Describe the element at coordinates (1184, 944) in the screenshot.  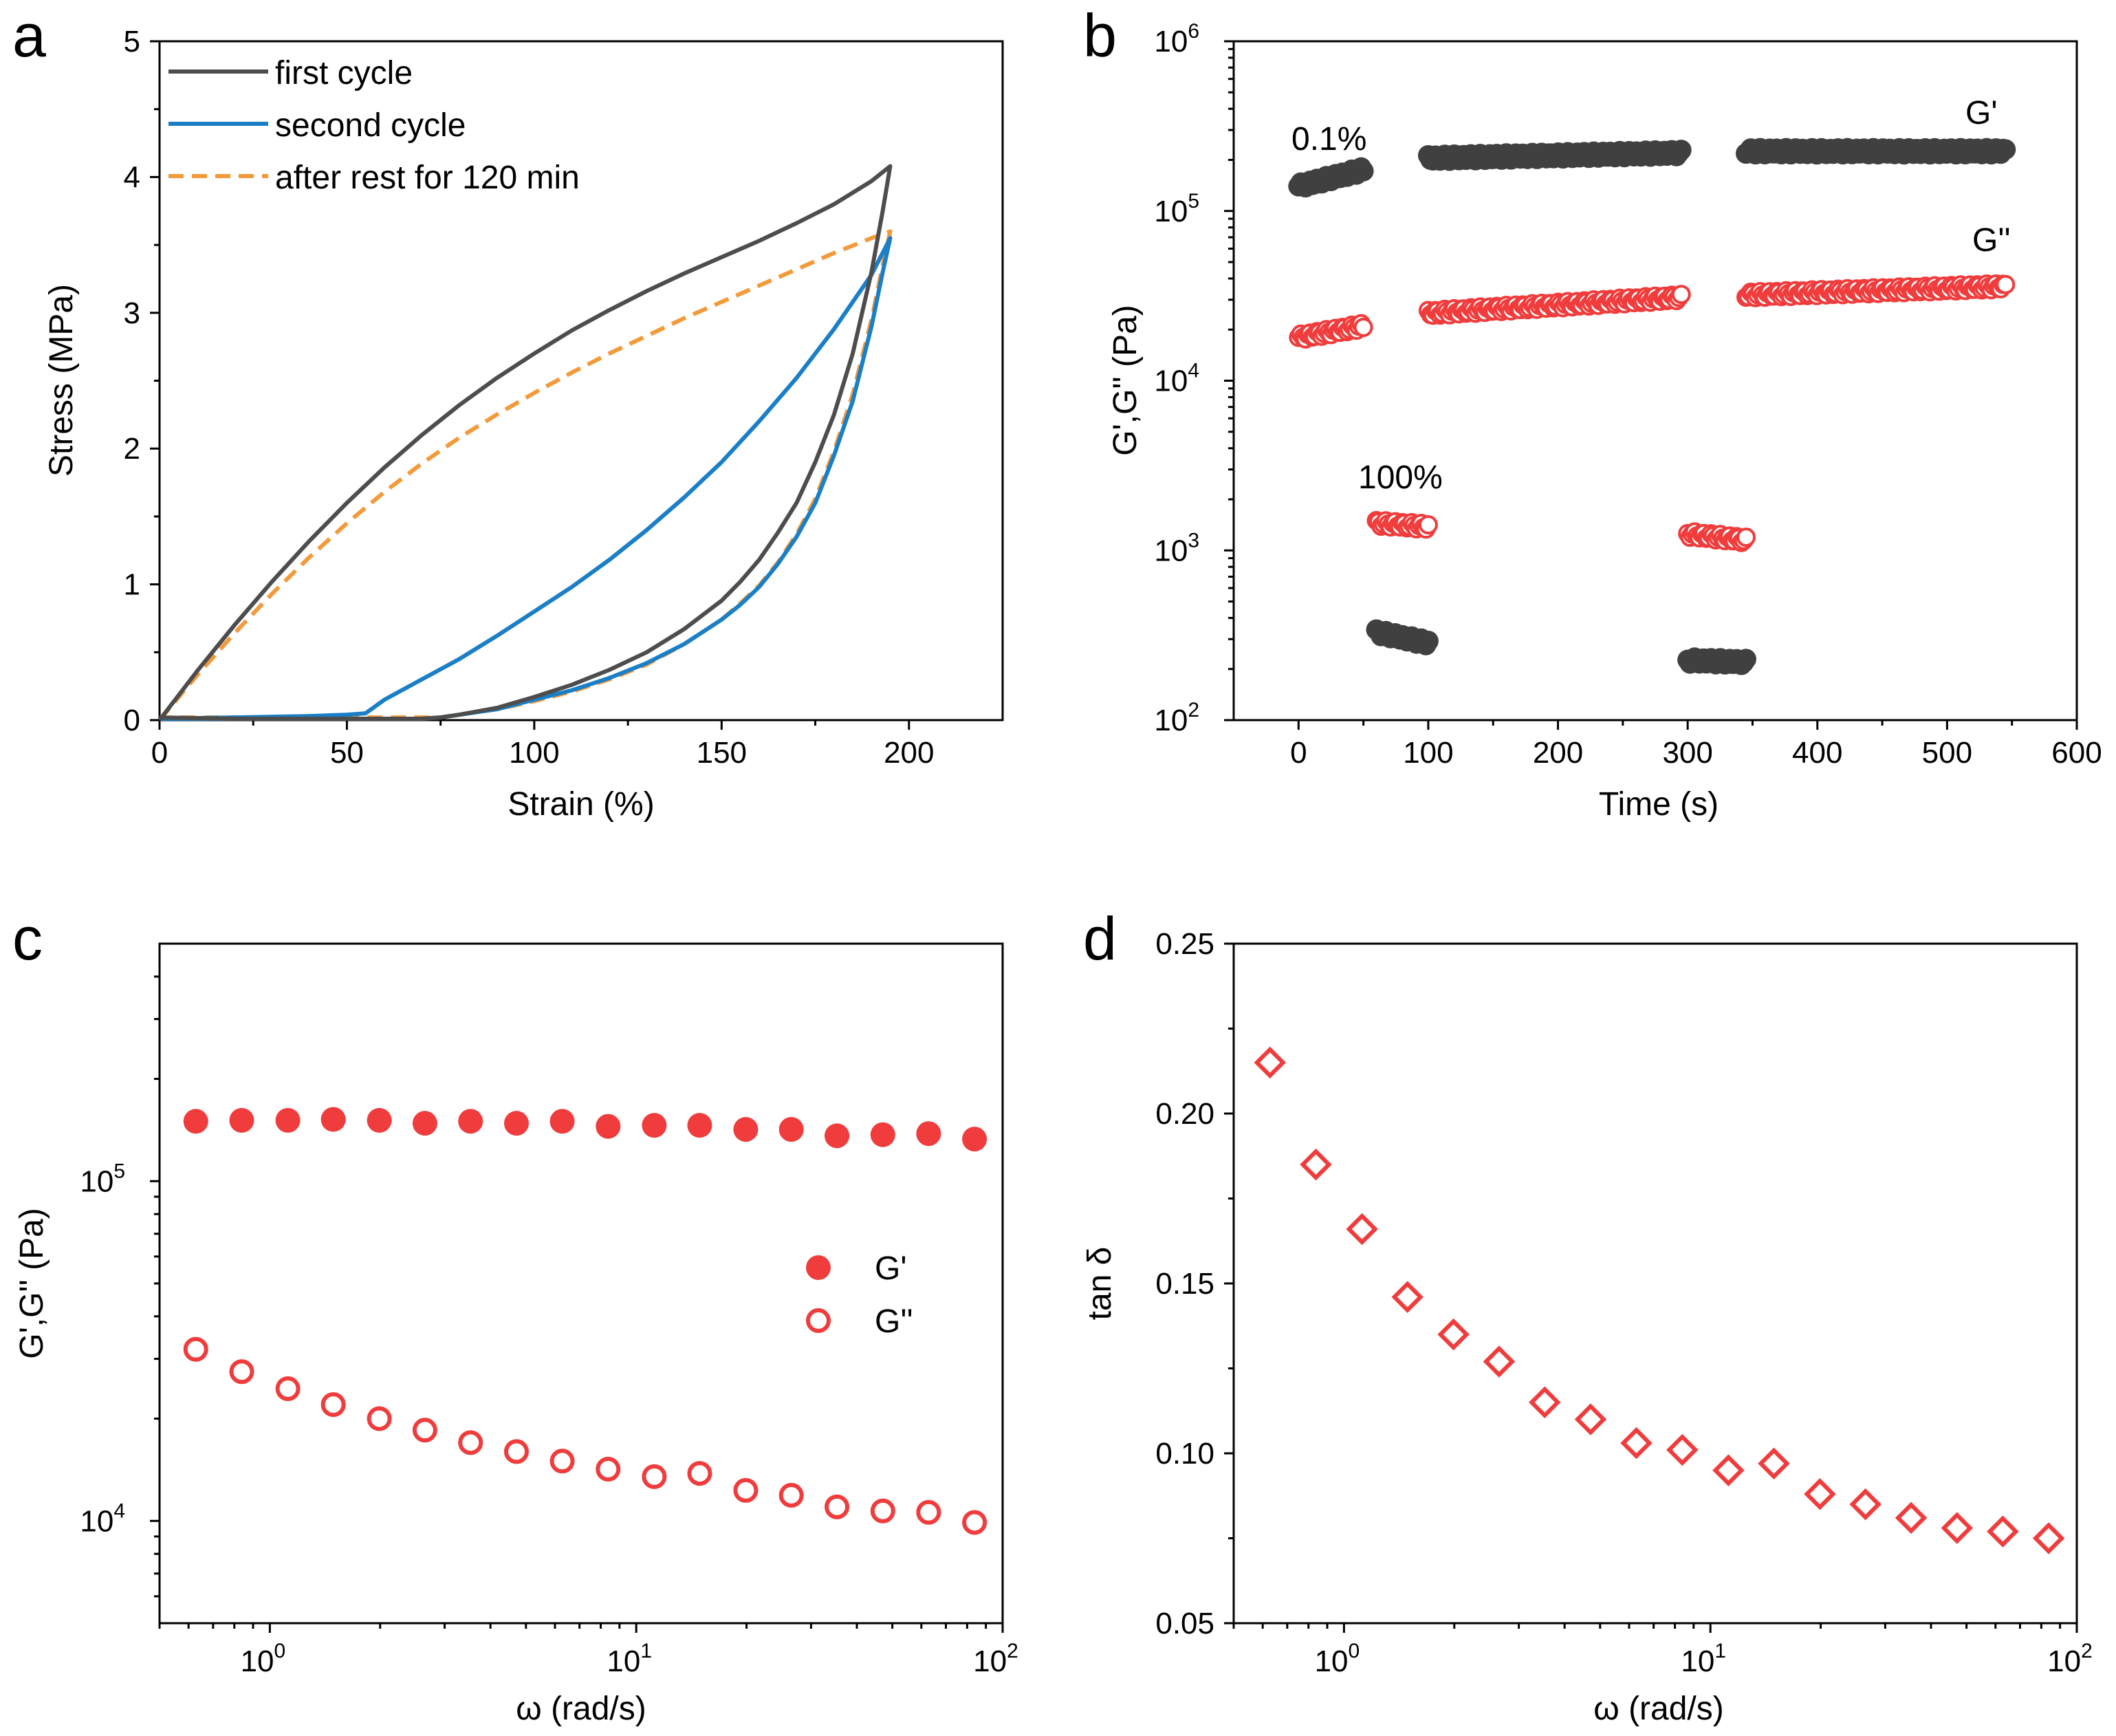
I see `y-tick-label: 0.25` at that location.